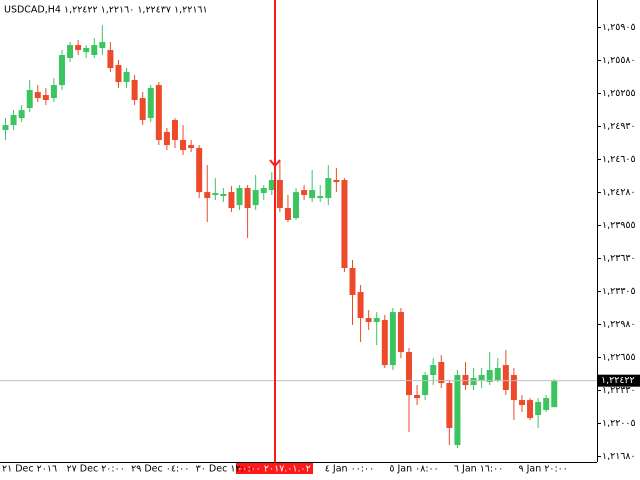  I want to click on y-tick-label: ١,٢٤٢٨٠, so click(619, 192).